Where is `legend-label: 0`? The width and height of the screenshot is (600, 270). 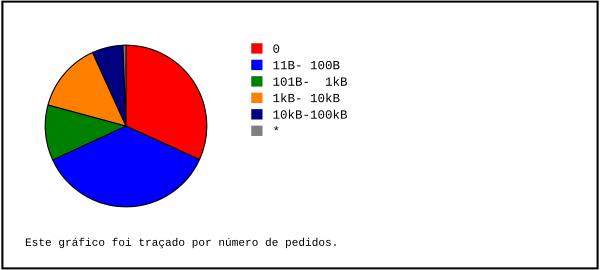
legend-label: 0 is located at coordinates (276, 48).